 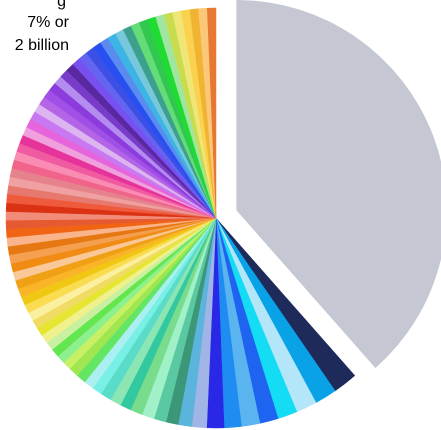 What do you see at coordinates (42, 45) in the screenshot?
I see `annotation-line-3: 2 billion` at bounding box center [42, 45].